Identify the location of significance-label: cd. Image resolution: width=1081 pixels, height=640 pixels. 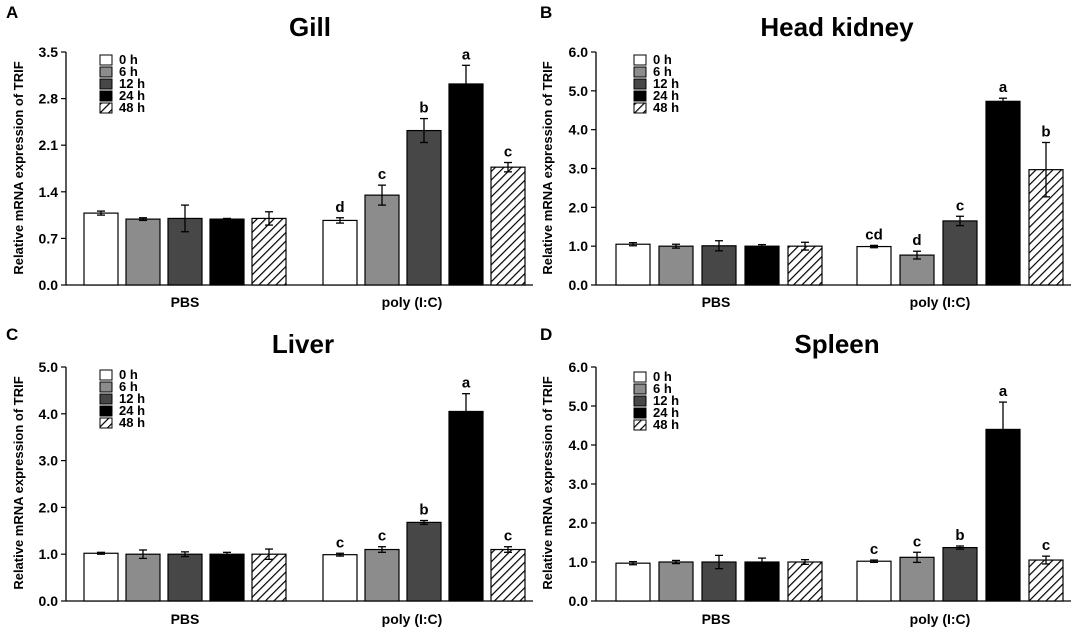
(874, 234).